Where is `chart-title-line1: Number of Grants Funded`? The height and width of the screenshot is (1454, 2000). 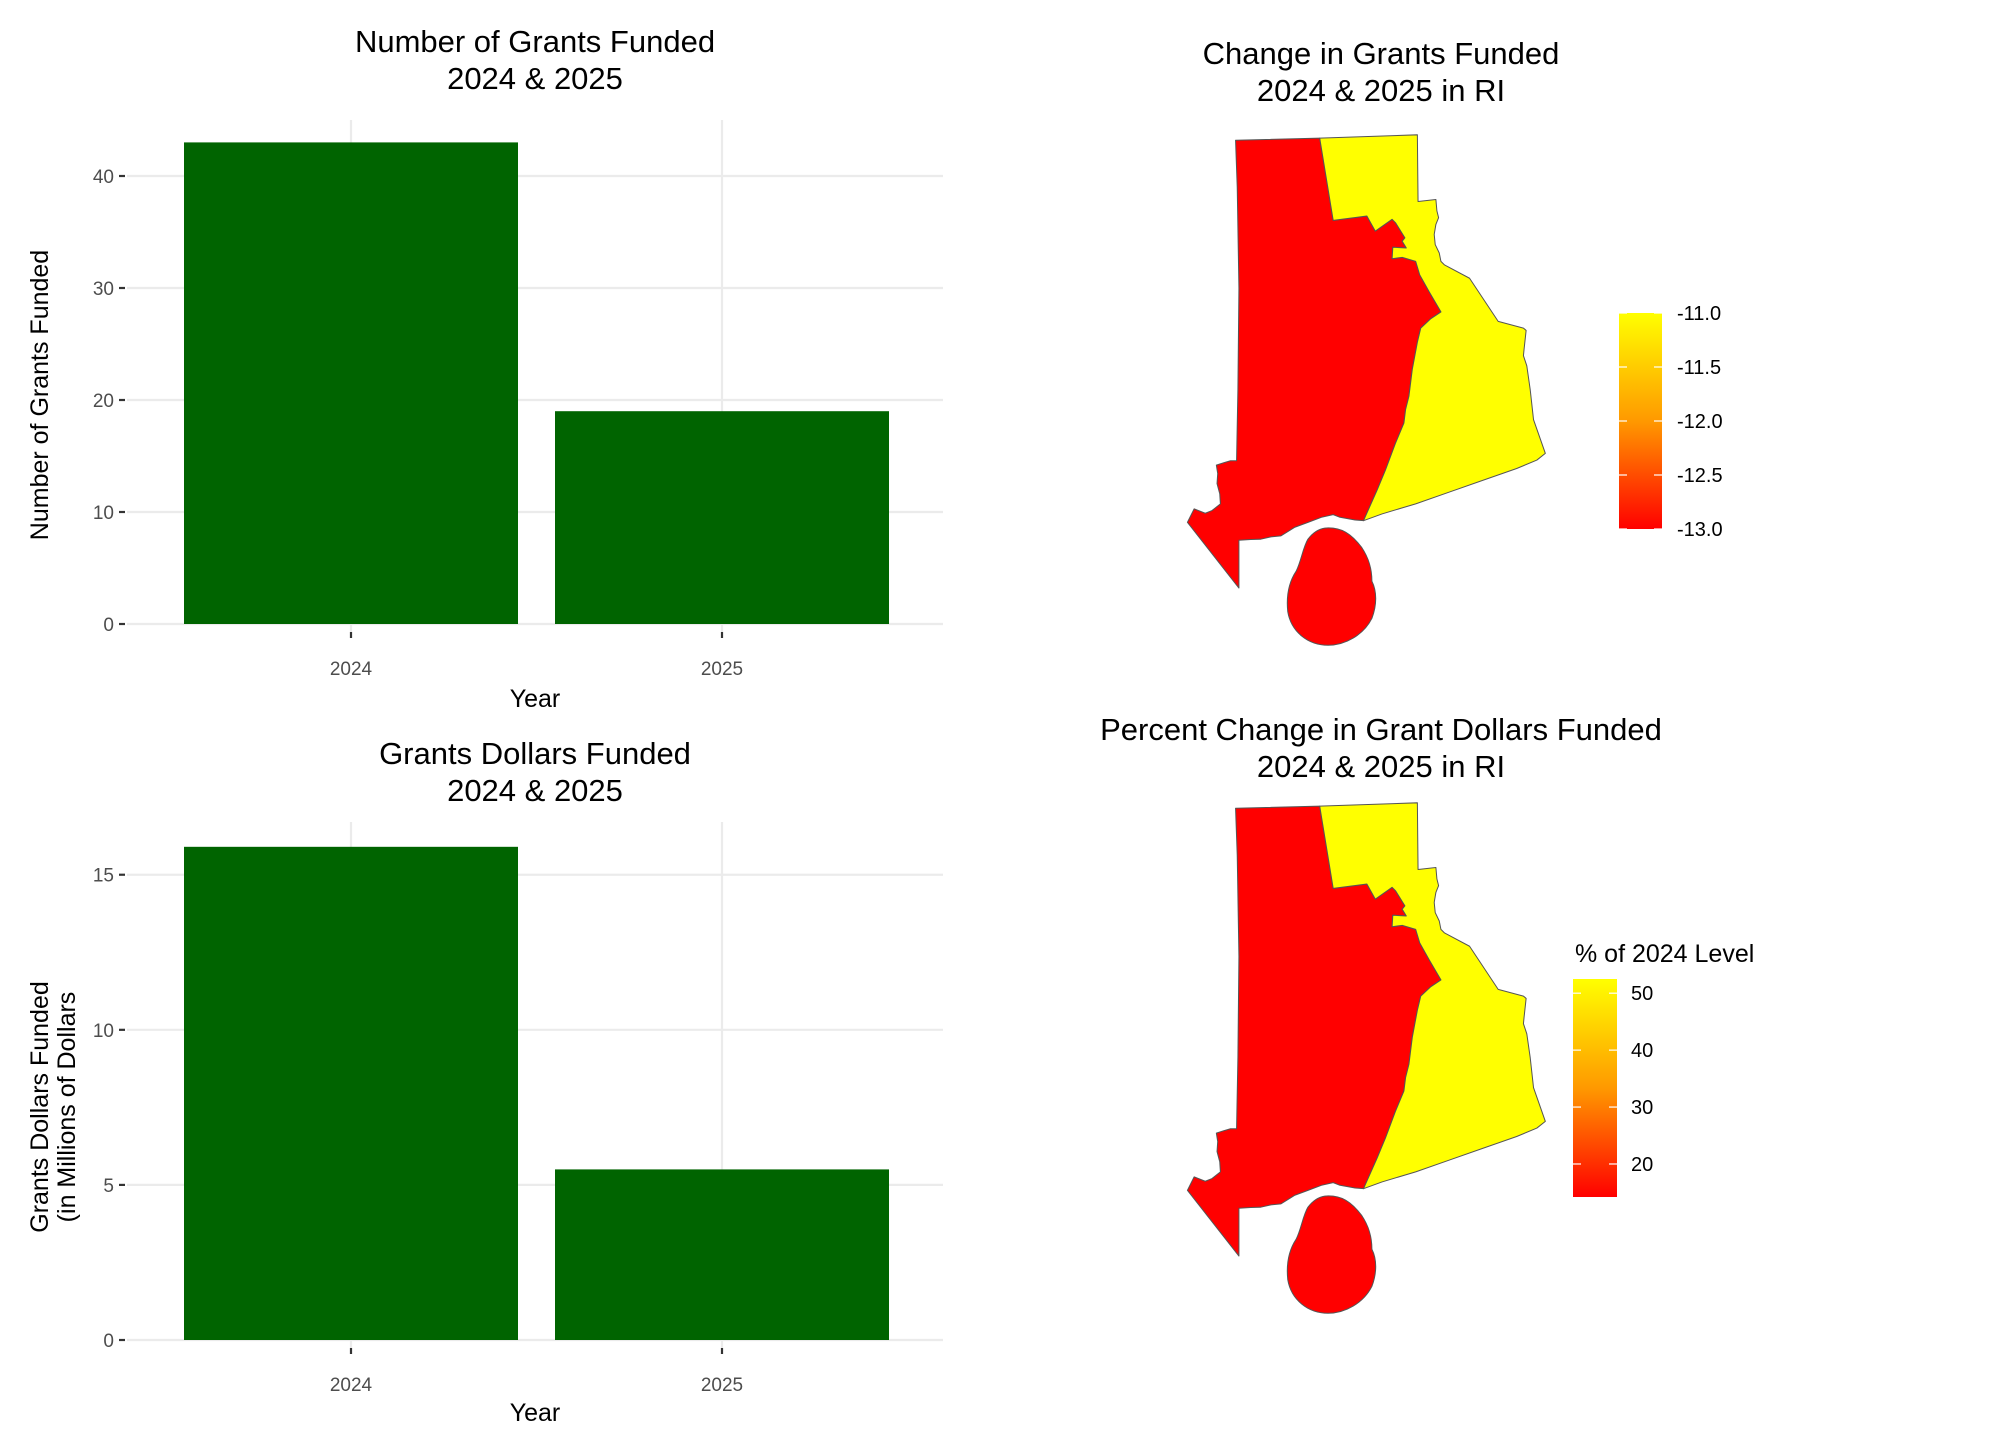
chart-title-line1: Number of Grants Funded is located at coordinates (535, 41).